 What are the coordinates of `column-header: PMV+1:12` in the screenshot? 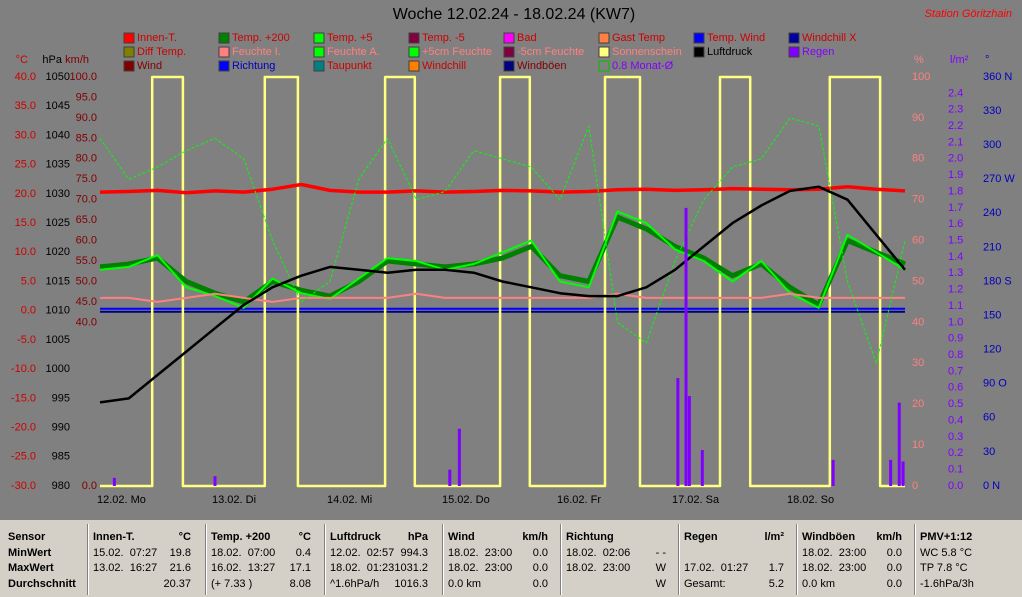 It's located at (946, 537).